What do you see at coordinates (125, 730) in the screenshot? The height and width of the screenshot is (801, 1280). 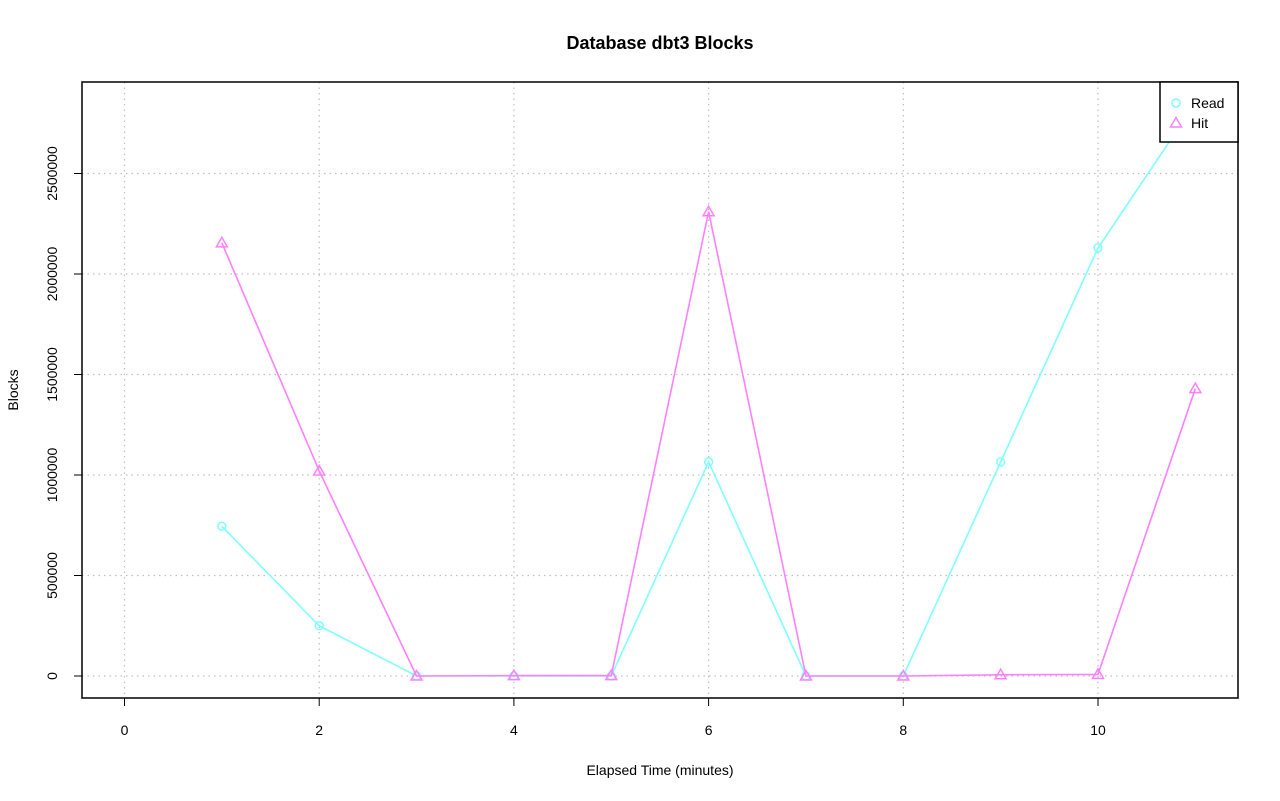 I see `x-tick-label: 0` at bounding box center [125, 730].